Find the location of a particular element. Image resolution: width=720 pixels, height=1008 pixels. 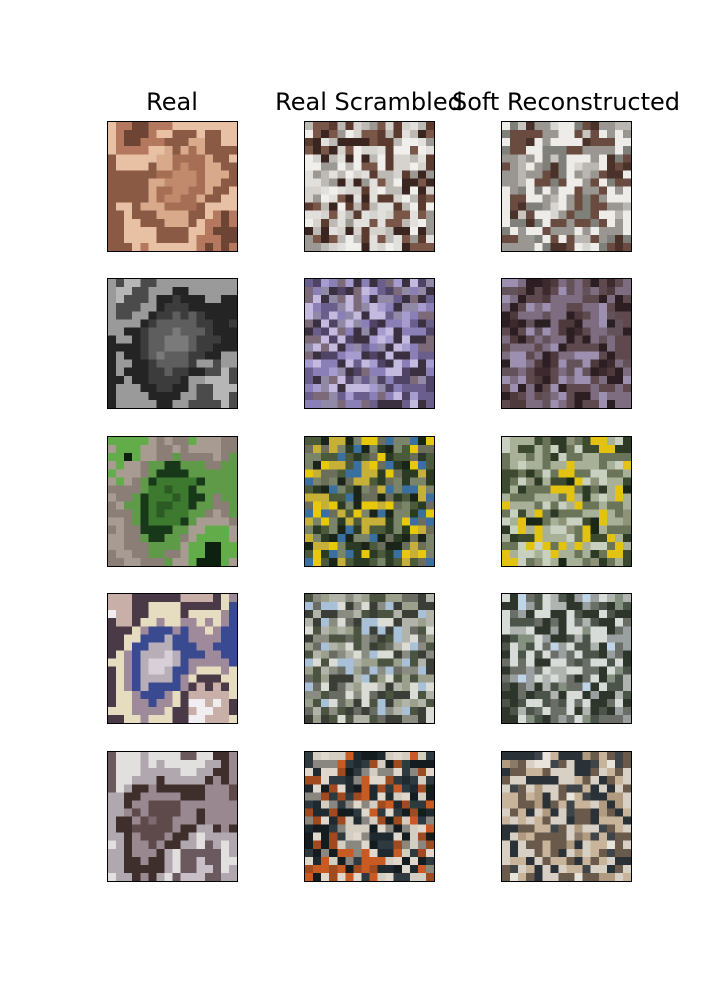

scrambled-image-truck is located at coordinates (369, 658).